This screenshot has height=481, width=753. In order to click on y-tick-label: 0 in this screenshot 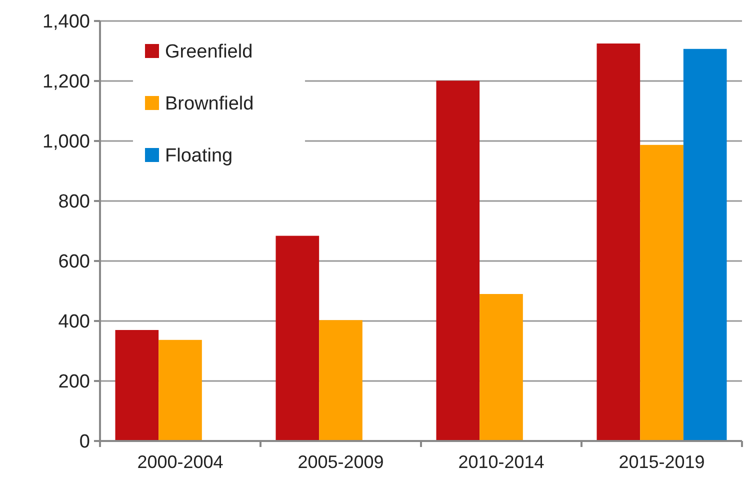, I will do `click(84, 442)`.